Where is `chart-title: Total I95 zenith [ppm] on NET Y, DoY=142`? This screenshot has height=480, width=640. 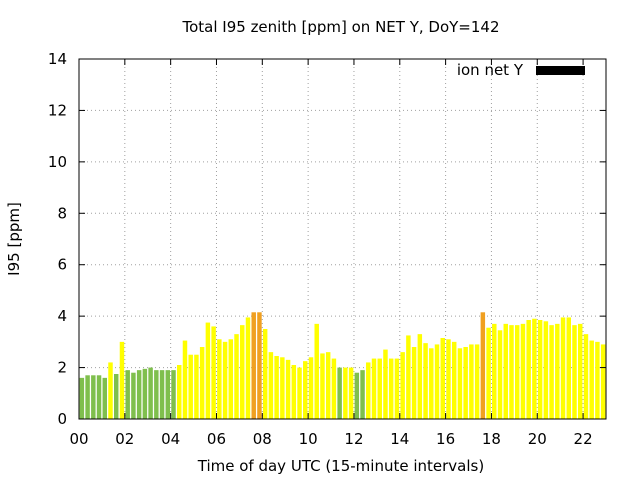 chart-title: Total I95 zenith [ppm] on NET Y, DoY=142 is located at coordinates (340, 27).